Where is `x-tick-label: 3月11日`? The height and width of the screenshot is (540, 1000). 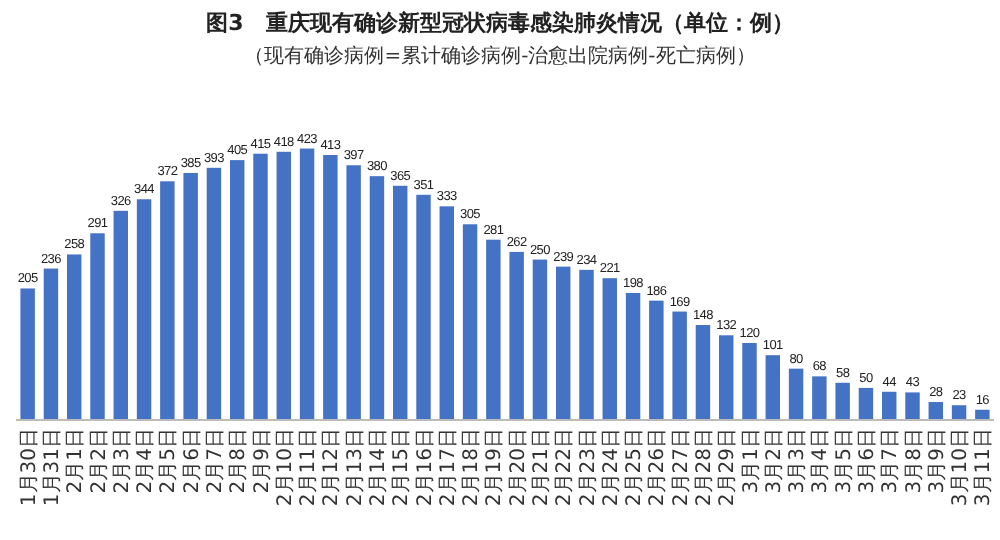
x-tick-label: 3月11日 is located at coordinates (984, 467).